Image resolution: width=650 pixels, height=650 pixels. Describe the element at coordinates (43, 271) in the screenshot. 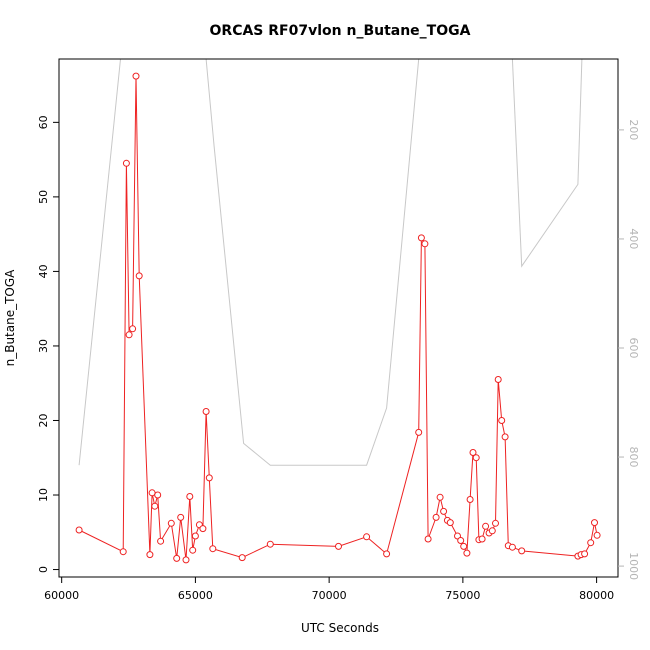

I see `y-tick-label: 40` at that location.